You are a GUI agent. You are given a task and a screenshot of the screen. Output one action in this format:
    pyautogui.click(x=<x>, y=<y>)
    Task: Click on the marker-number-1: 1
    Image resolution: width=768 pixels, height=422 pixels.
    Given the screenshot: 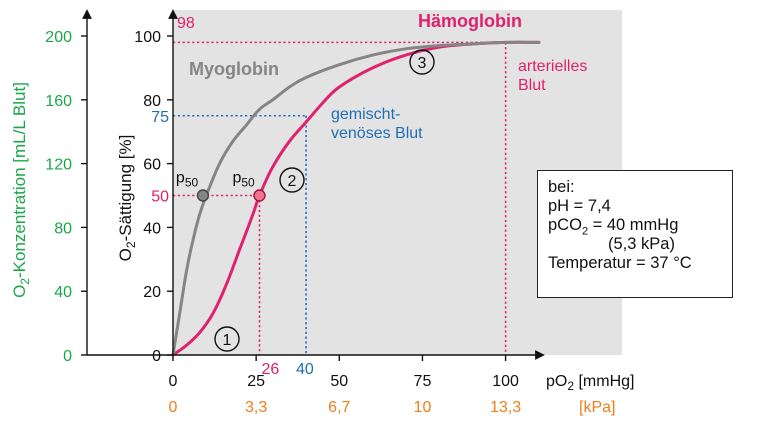 What is the action you would take?
    pyautogui.click(x=227, y=340)
    